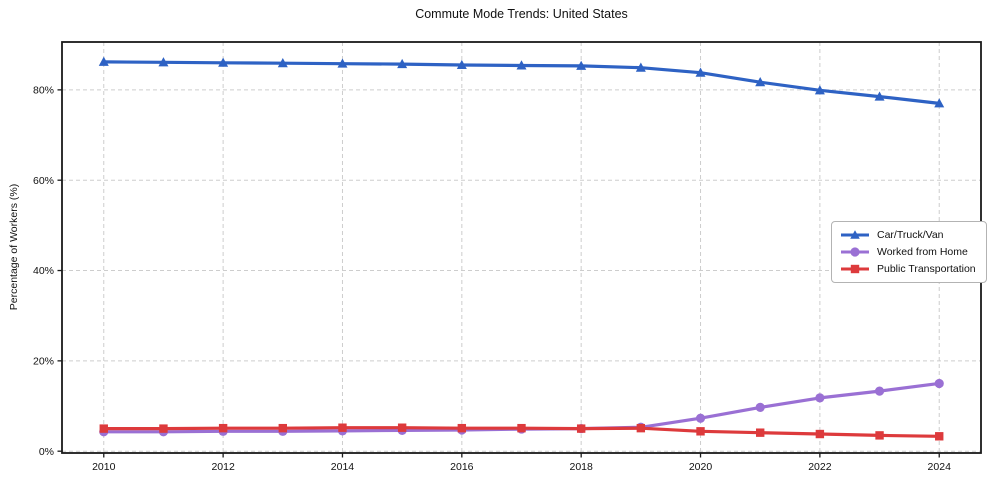  What do you see at coordinates (926, 269) in the screenshot?
I see `legend-label: Public Transportation` at bounding box center [926, 269].